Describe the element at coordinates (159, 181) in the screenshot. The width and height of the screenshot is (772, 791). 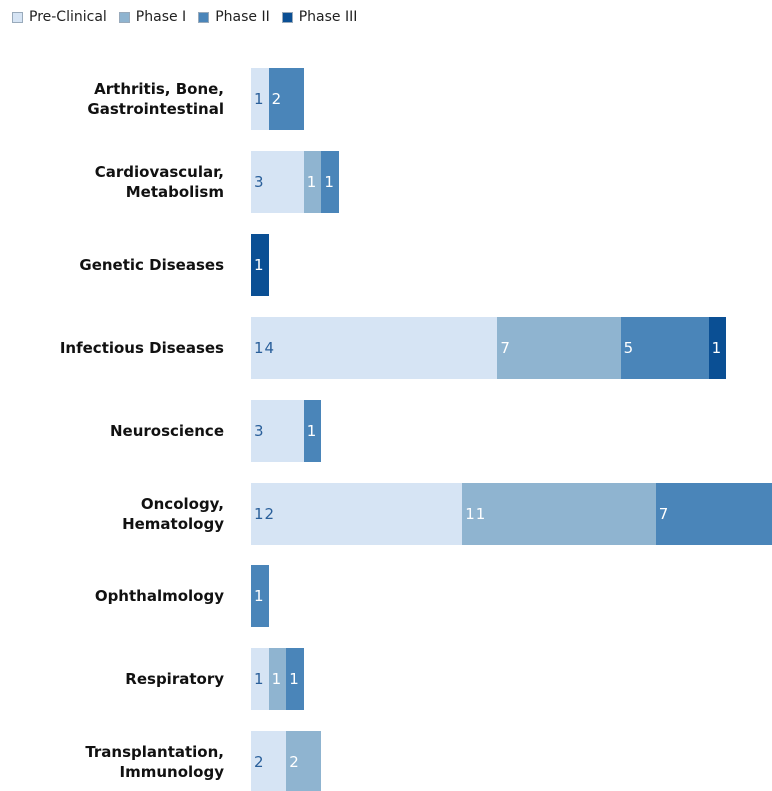
I see `category-label: Cardiovascular, Metabolism` at that location.